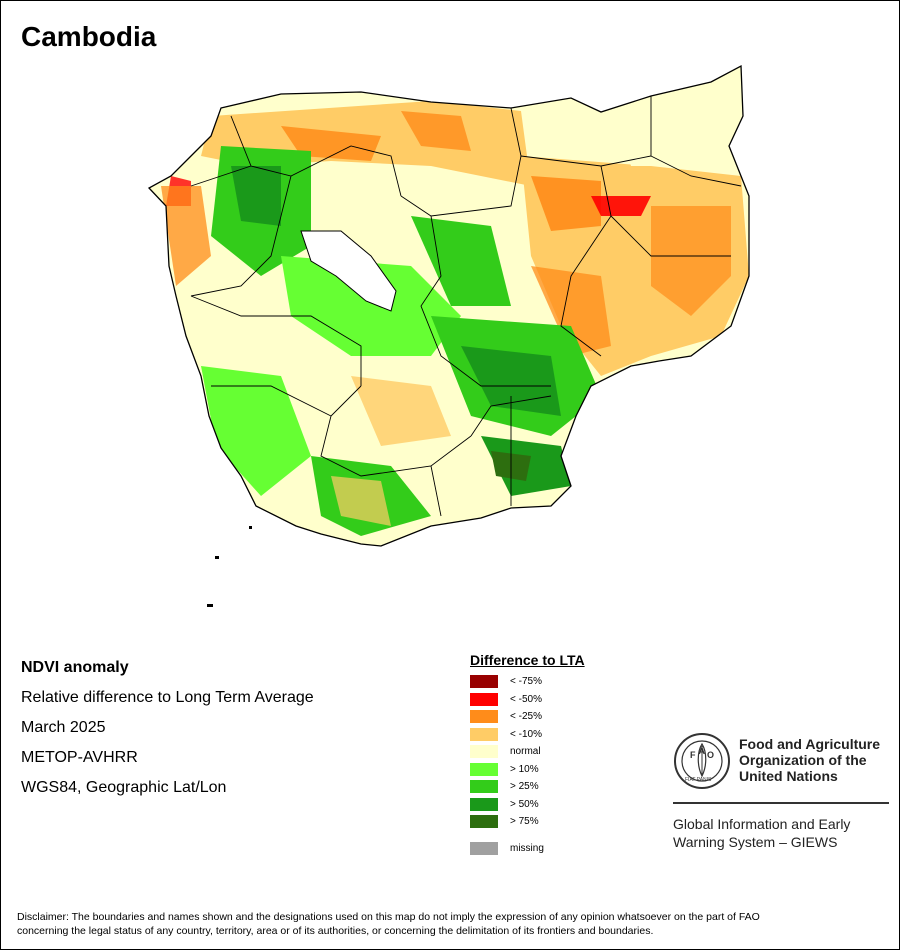 The width and height of the screenshot is (900, 950). I want to click on legend-label: < -25%, so click(526, 717).